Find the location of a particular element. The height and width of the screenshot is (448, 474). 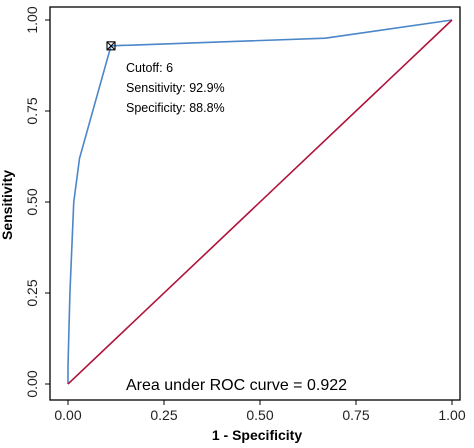

x-tick-label: 0.50 is located at coordinates (259, 415).